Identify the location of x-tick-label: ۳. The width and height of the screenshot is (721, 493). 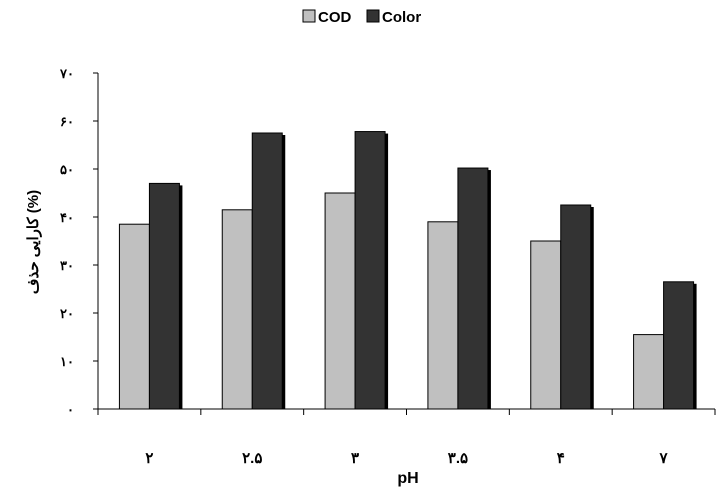
(355, 458).